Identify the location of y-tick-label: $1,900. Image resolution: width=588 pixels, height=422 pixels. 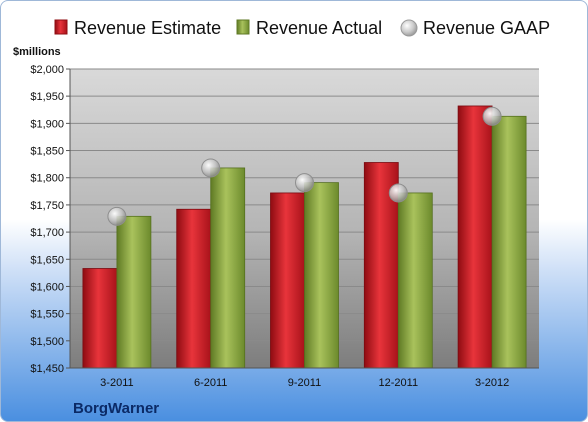
(47, 124).